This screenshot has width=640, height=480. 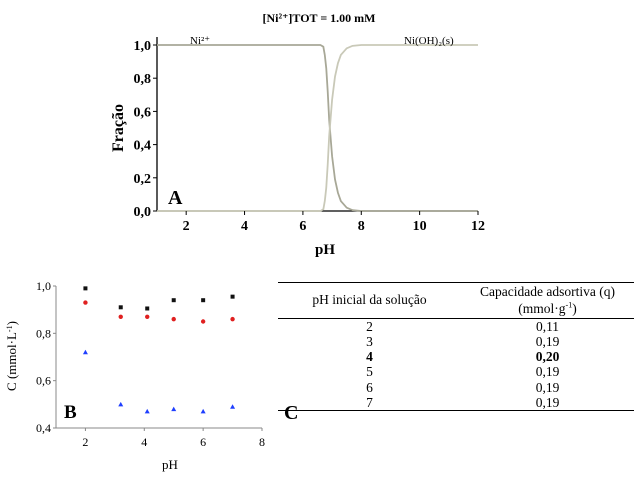 What do you see at coordinates (159, 350) in the screenshot?
I see `data-points` at bounding box center [159, 350].